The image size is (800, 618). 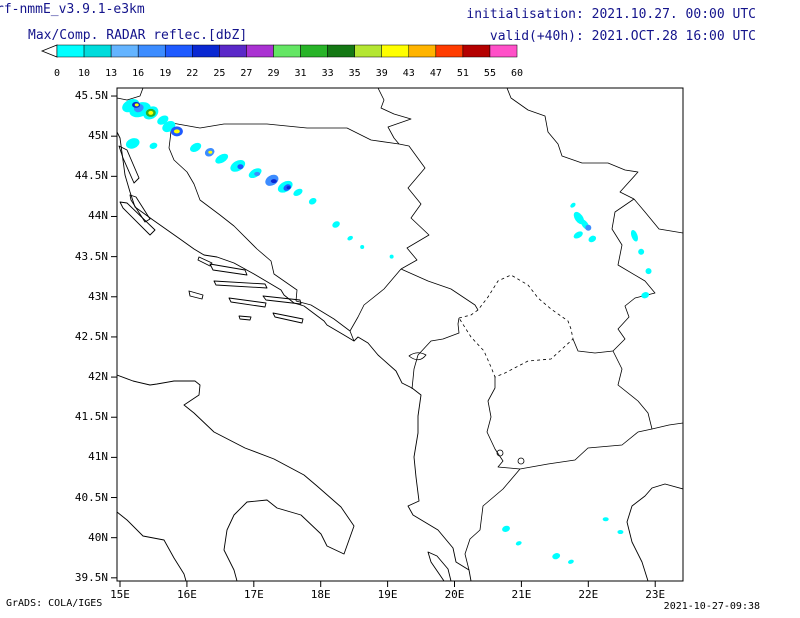 I want to click on colorbar-tick-label: 27, so click(x=246, y=73).